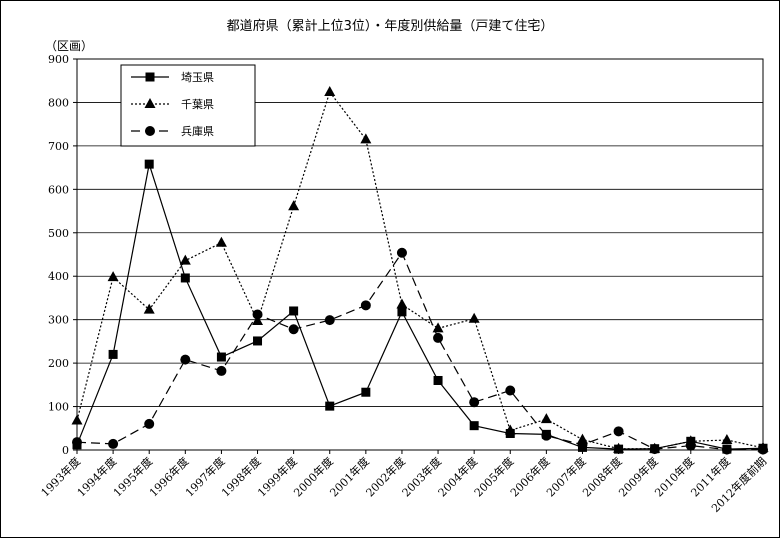 The height and width of the screenshot is (538, 780). What do you see at coordinates (58, 233) in the screenshot?
I see `y-tick-label: 500` at bounding box center [58, 233].